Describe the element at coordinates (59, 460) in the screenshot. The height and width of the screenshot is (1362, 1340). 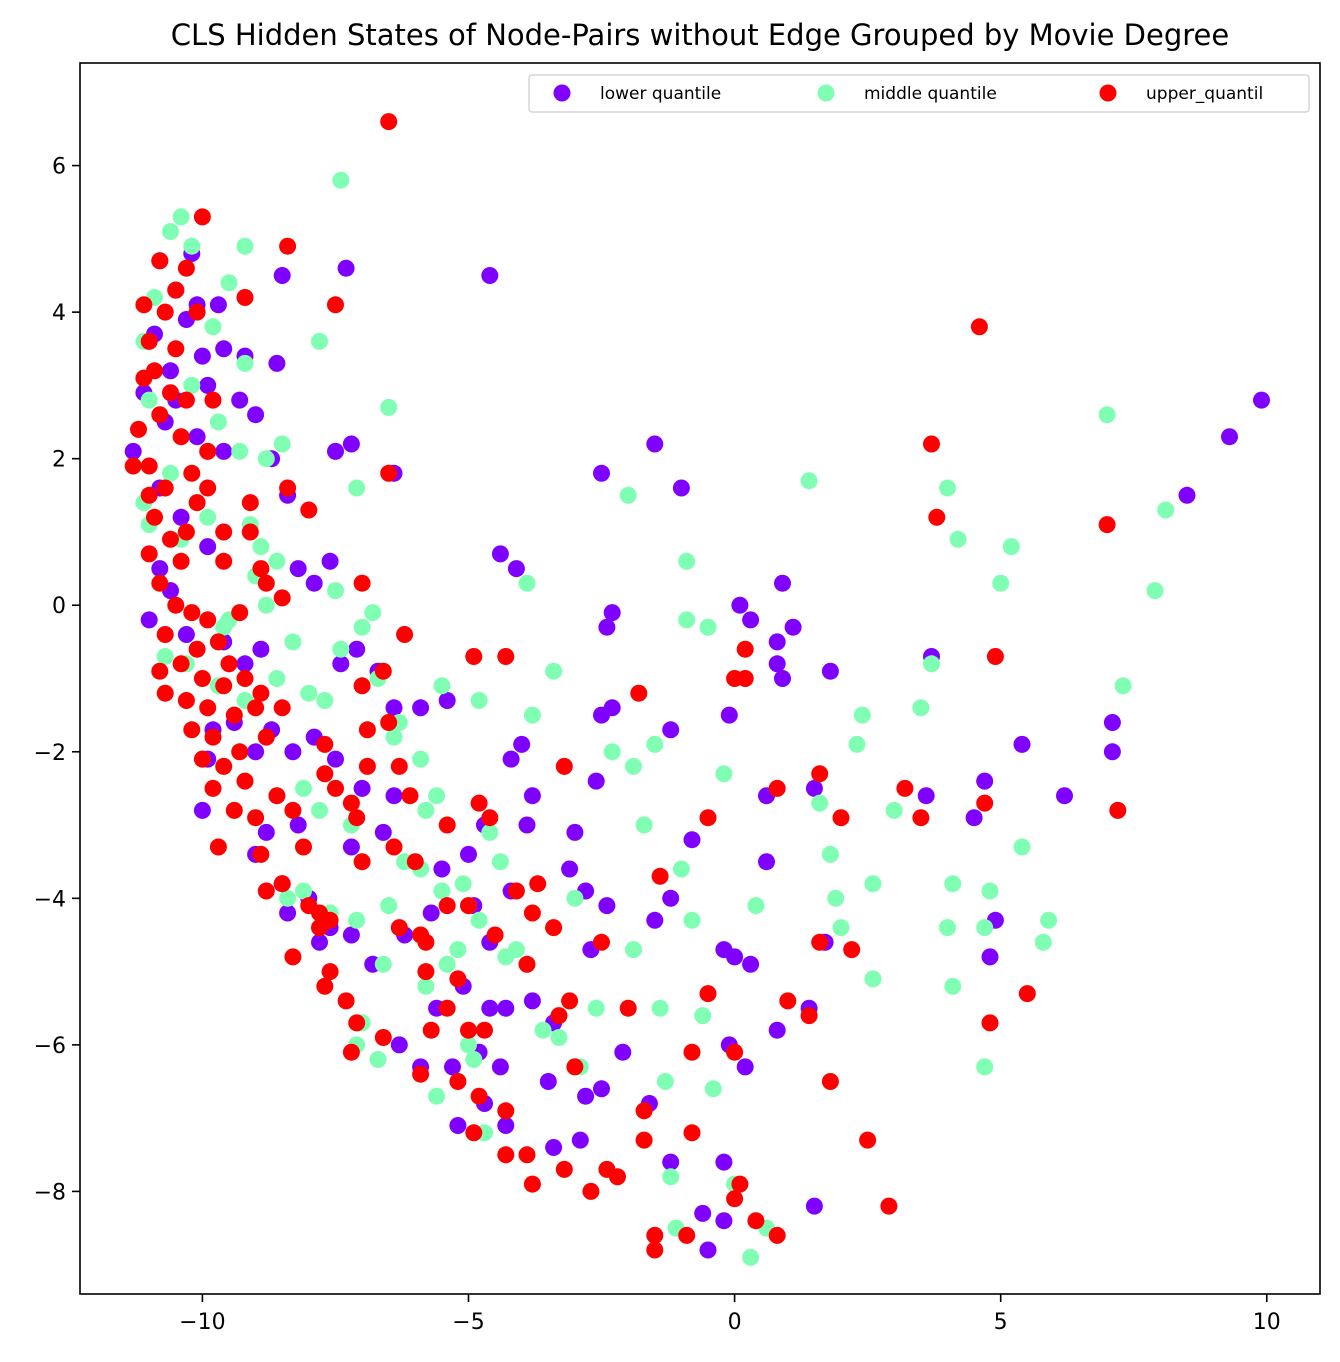
I see `y-tick-label: 2` at that location.